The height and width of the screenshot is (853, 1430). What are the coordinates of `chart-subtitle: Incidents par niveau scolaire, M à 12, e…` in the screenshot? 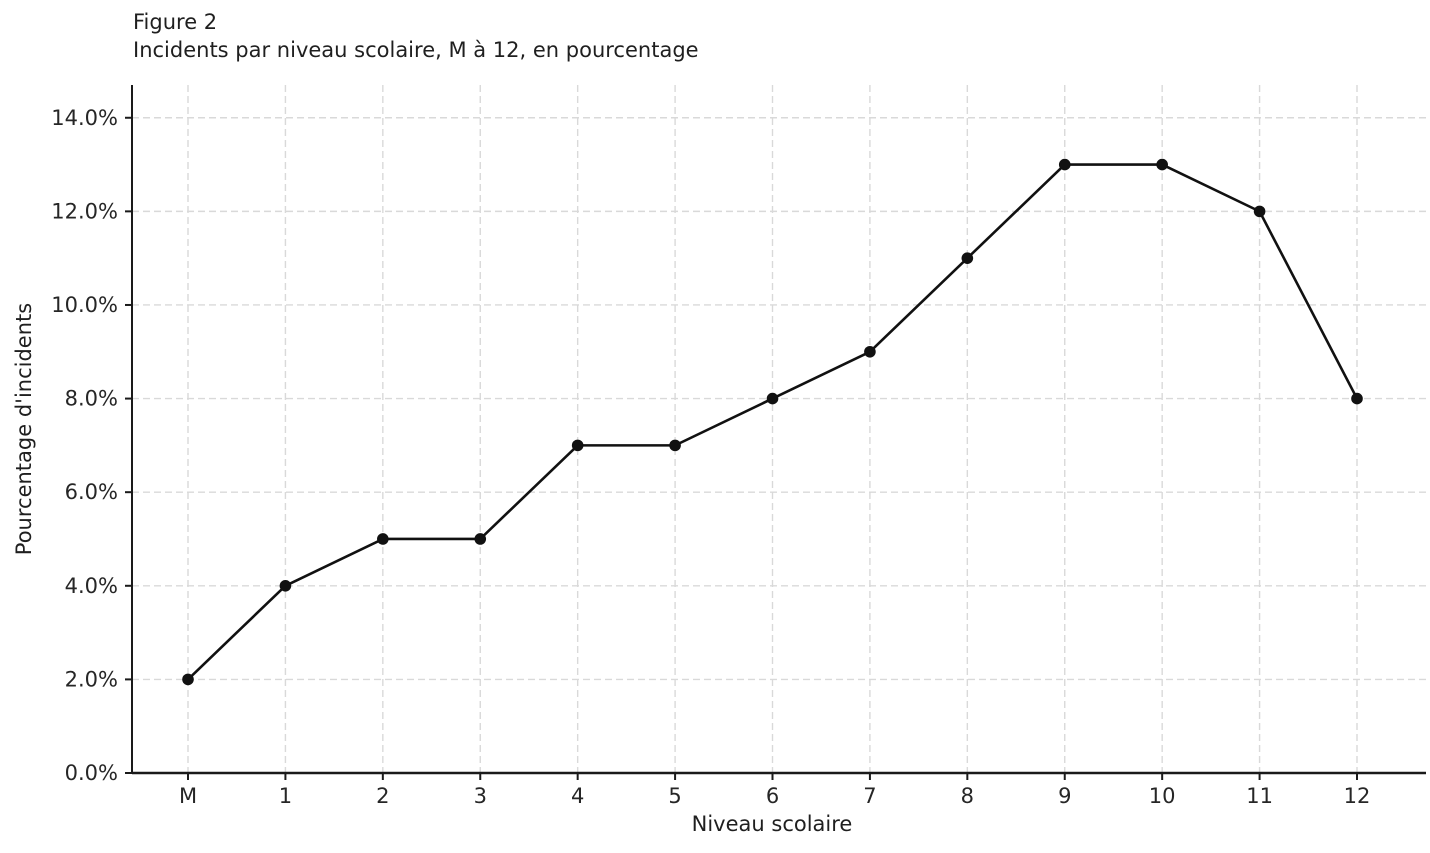 It's located at (416, 50).